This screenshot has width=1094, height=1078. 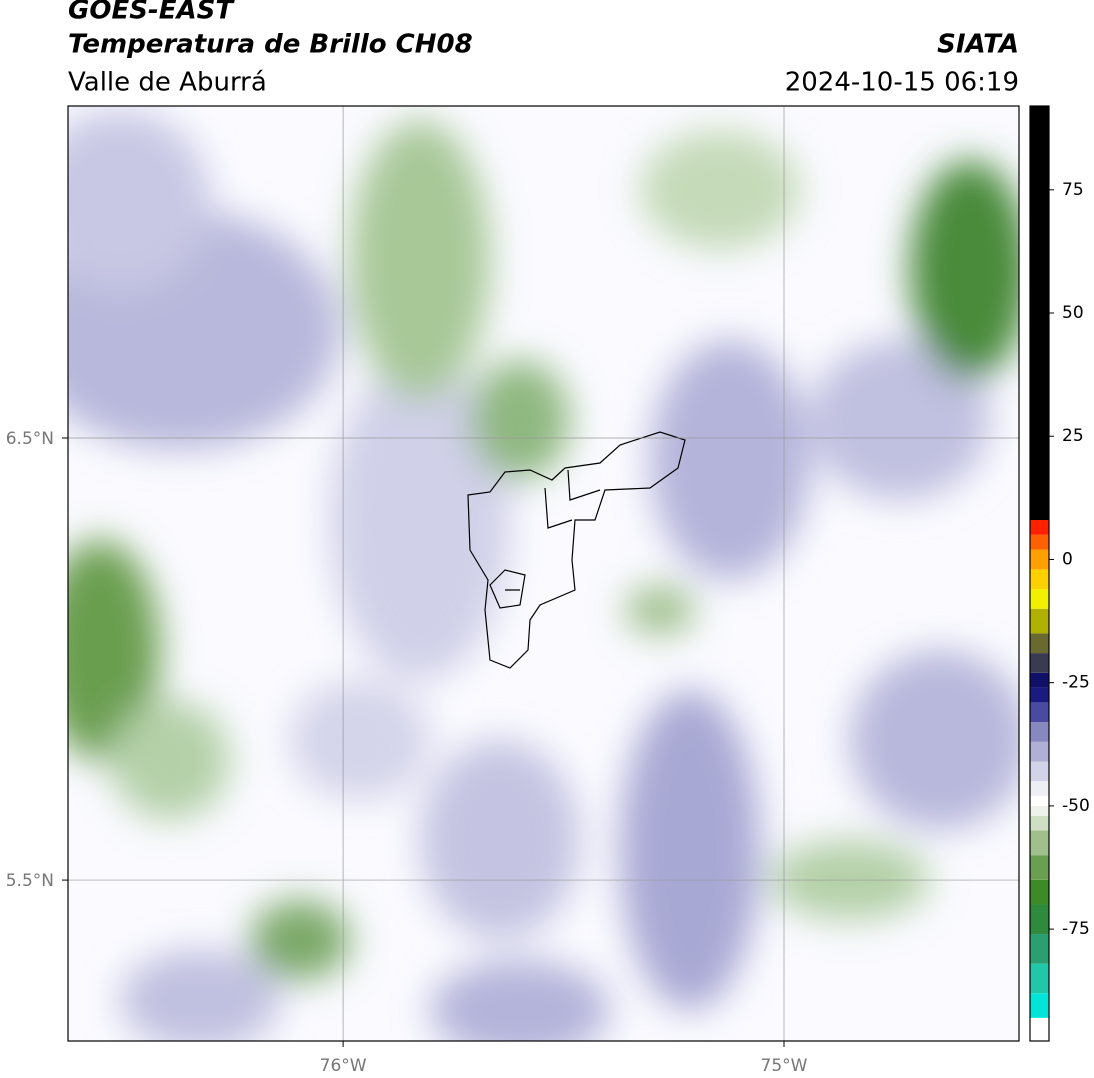 What do you see at coordinates (1067, 559) in the screenshot?
I see `colorbar-tick-label: 0` at bounding box center [1067, 559].